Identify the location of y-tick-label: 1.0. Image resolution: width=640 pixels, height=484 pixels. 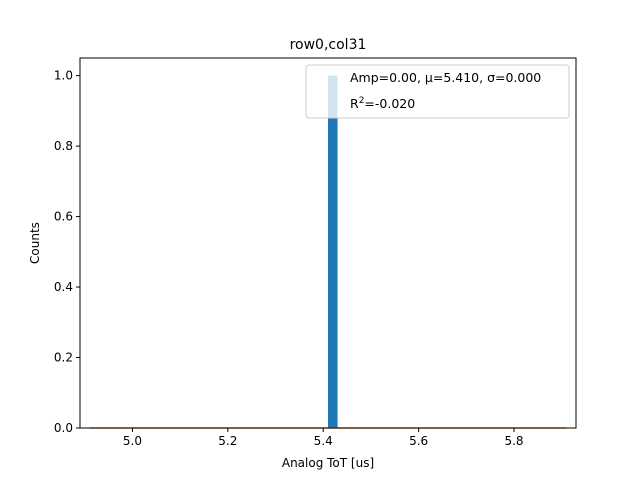
(63, 76).